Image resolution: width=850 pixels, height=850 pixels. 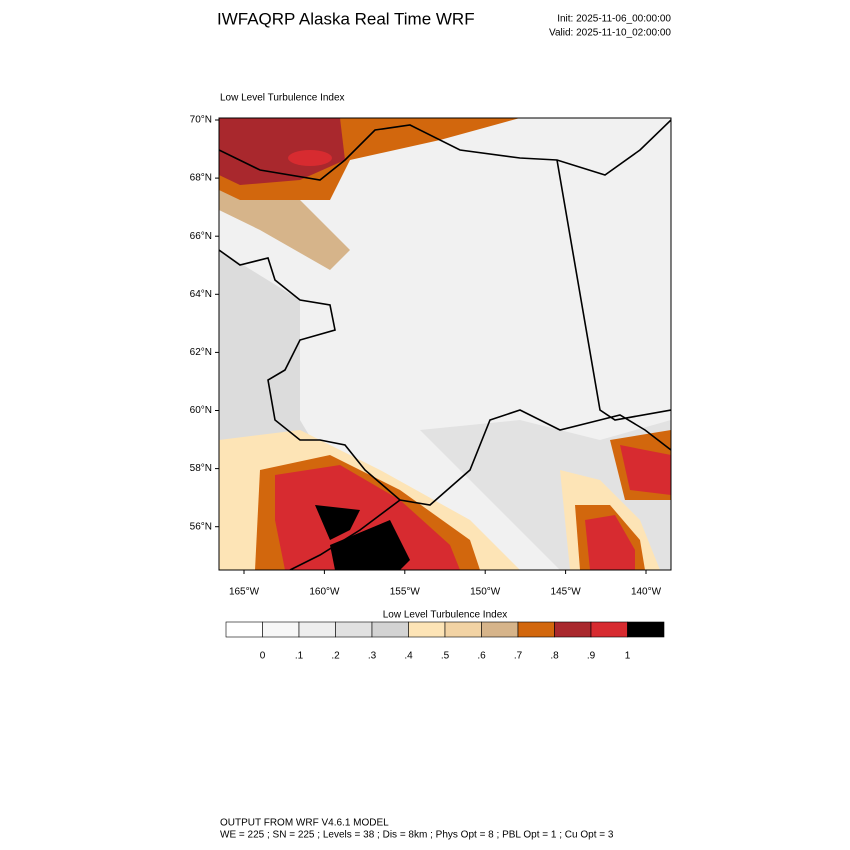 What do you see at coordinates (346, 18) in the screenshot?
I see `title: IWFAQRP Alaska Real Time WRF` at bounding box center [346, 18].